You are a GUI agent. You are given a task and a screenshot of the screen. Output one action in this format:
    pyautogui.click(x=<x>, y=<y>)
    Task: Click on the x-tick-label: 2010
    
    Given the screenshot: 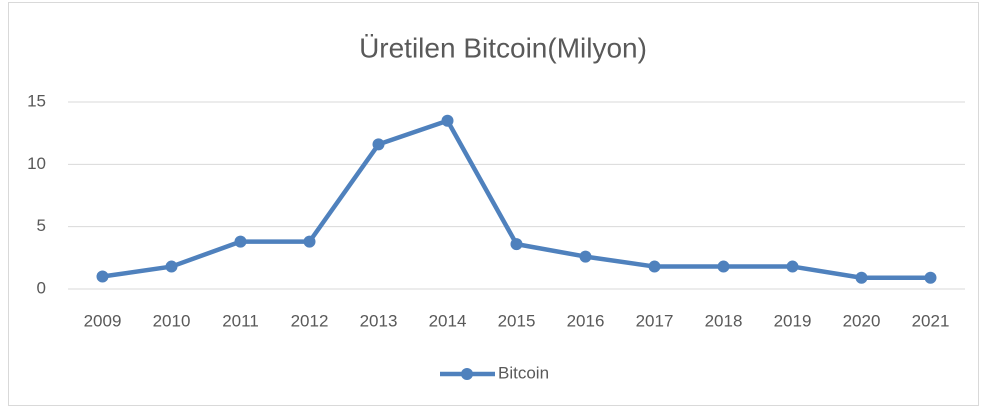 What is the action you would take?
    pyautogui.click(x=172, y=320)
    